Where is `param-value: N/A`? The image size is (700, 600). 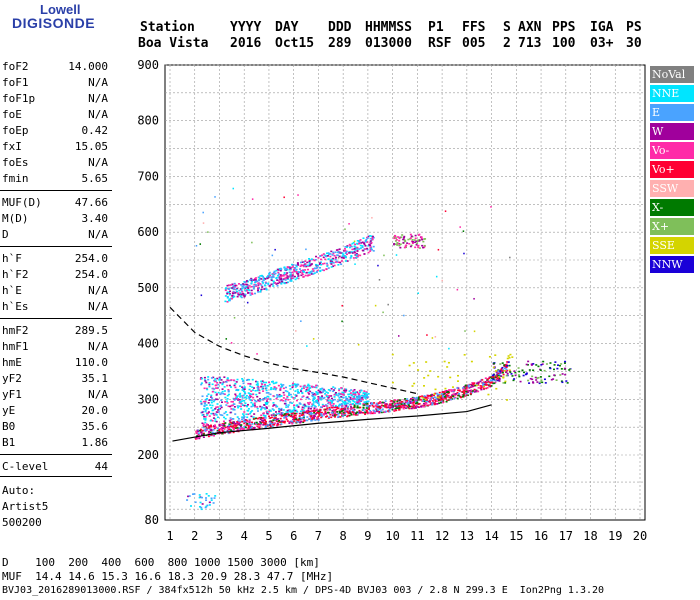
param-value: N/A is located at coordinates (98, 394).